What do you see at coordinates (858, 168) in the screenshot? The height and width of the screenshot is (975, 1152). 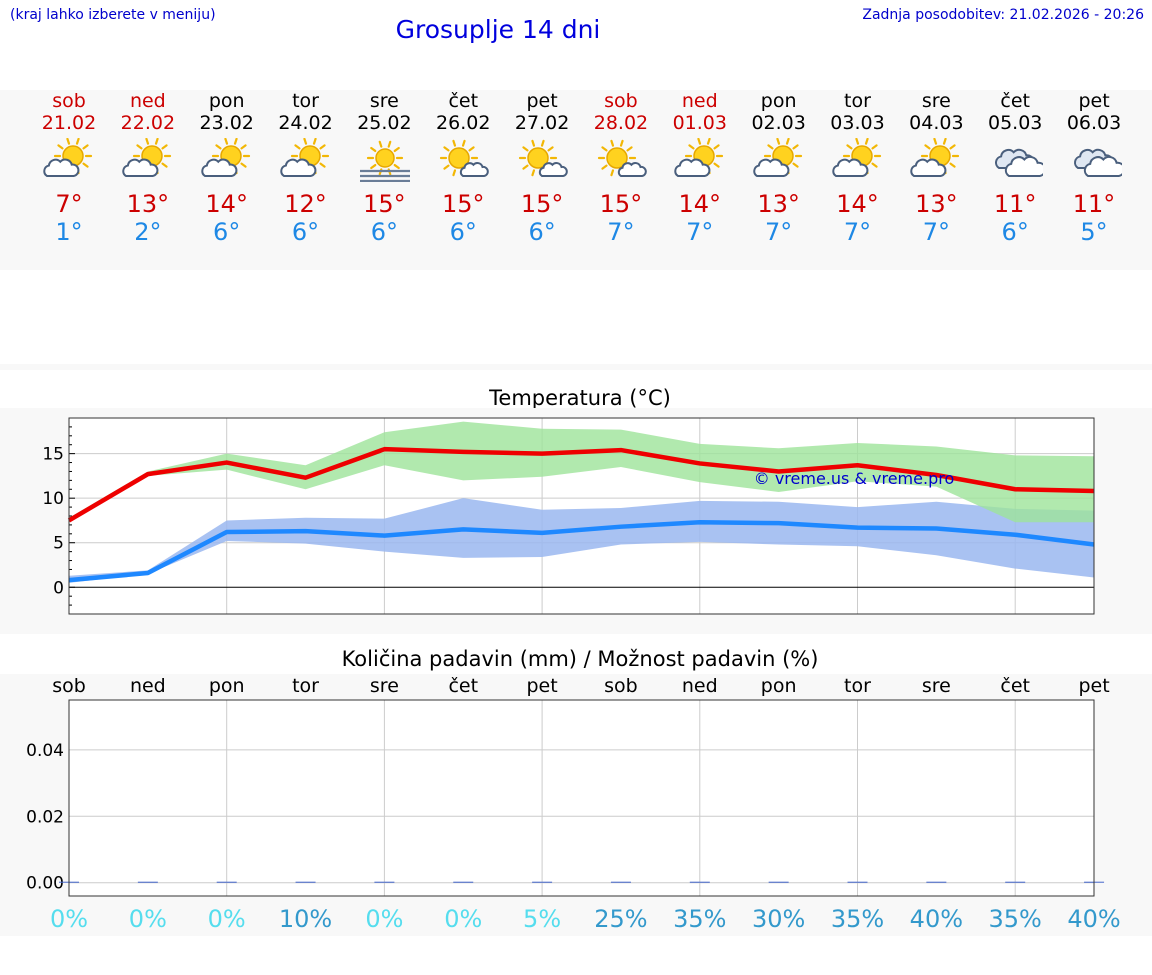 I see `day-column: tor 03.03 14° 7°` at bounding box center [858, 168].